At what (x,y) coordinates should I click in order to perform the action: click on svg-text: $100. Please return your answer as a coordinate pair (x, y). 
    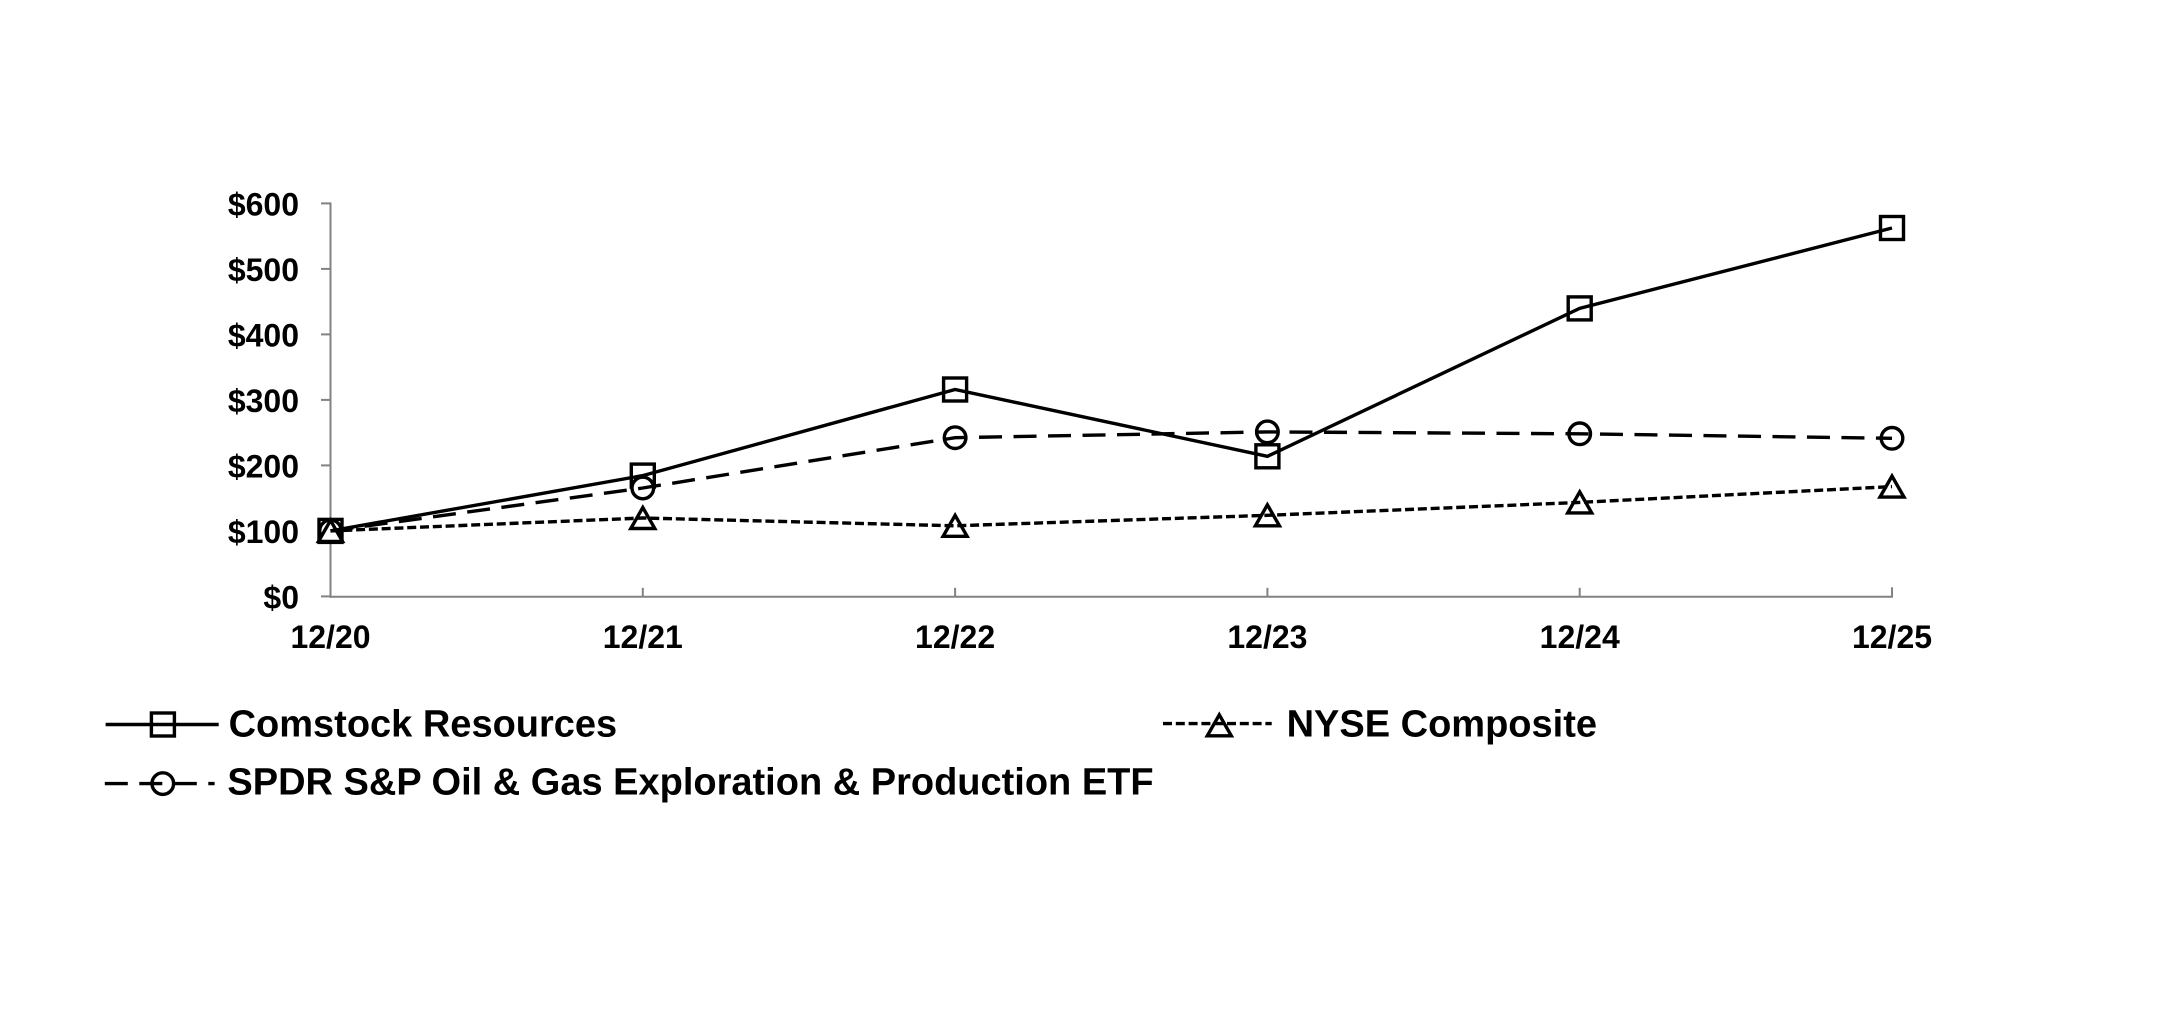
    Looking at the image, I should click on (263, 532).